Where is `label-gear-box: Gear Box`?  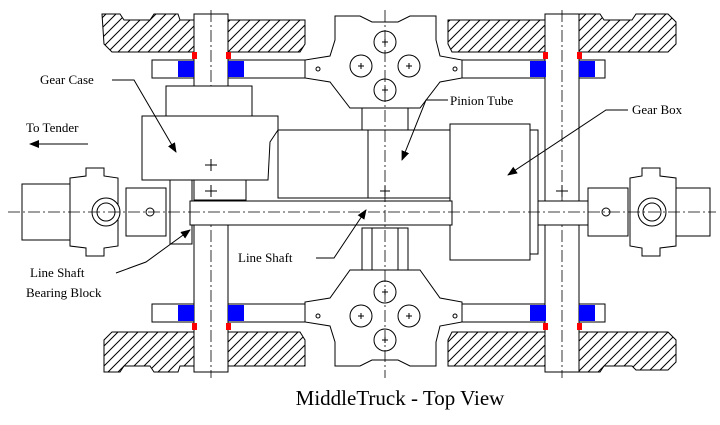
label-gear-box: Gear Box is located at coordinates (657, 109).